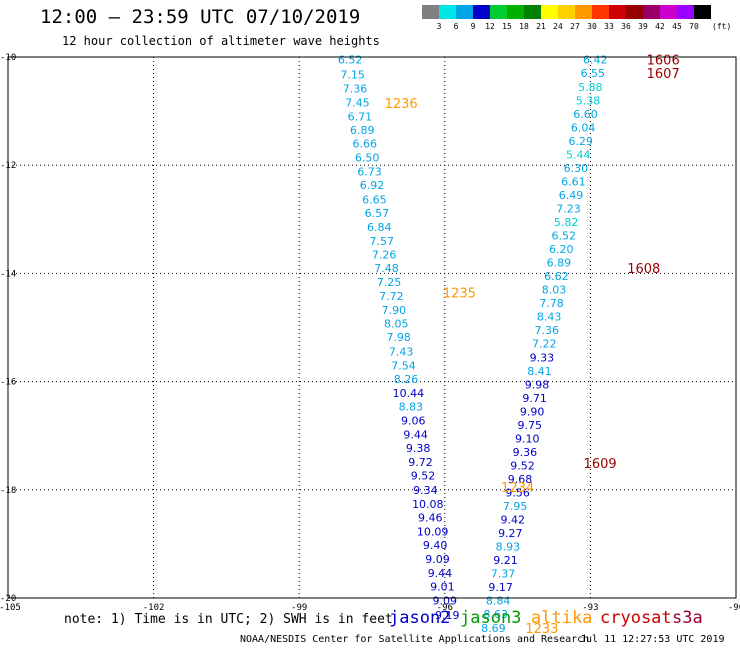 The width and height of the screenshot is (740, 650). Describe the element at coordinates (428, 504) in the screenshot. I see `wave-height-value: 10.08` at that location.